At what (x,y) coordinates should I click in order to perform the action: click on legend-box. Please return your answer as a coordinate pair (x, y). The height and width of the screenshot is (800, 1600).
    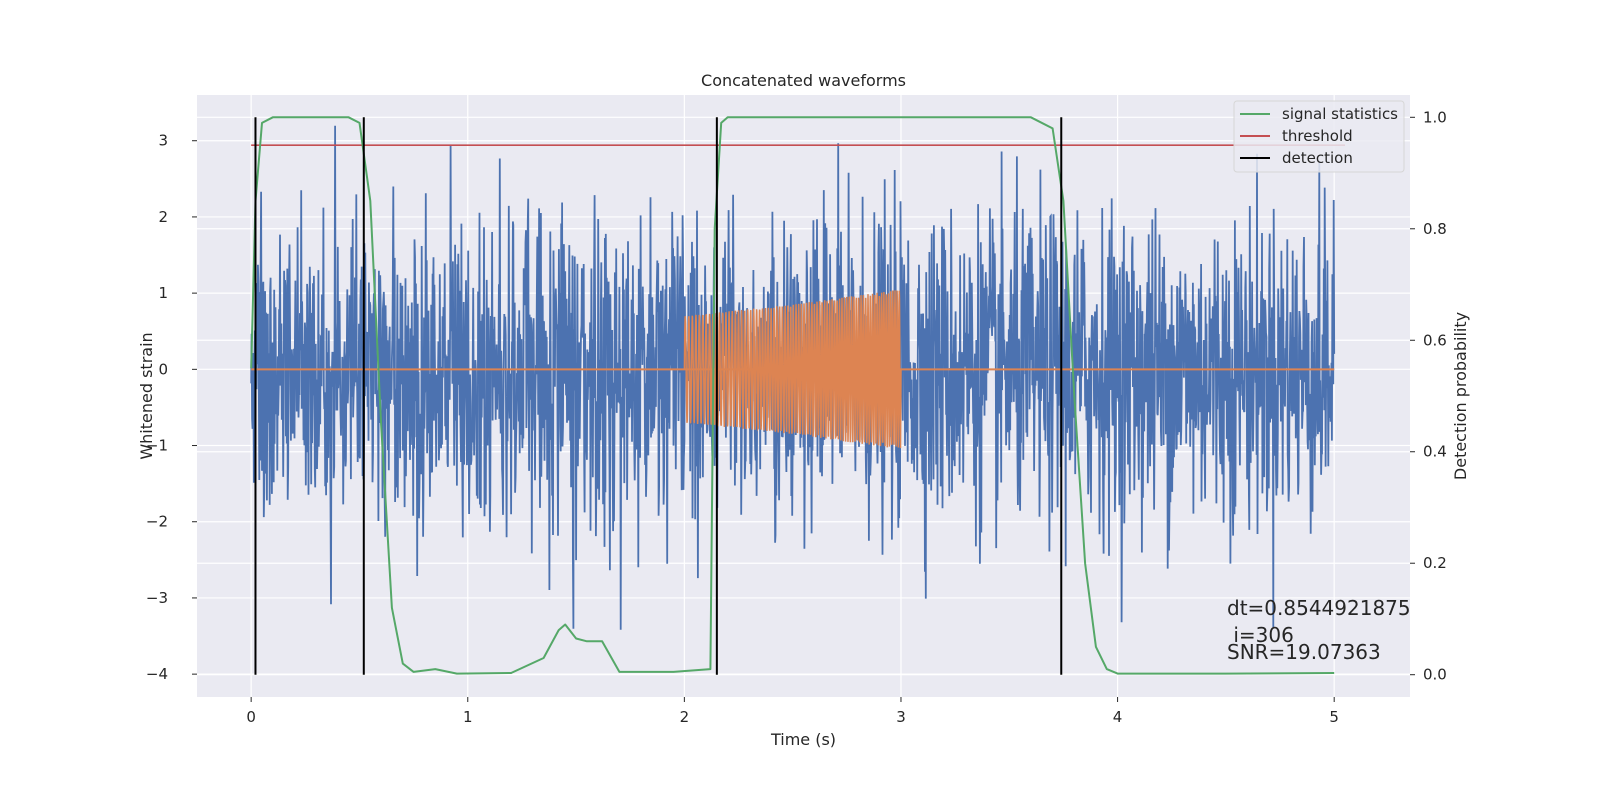
    Looking at the image, I should click on (1319, 136).